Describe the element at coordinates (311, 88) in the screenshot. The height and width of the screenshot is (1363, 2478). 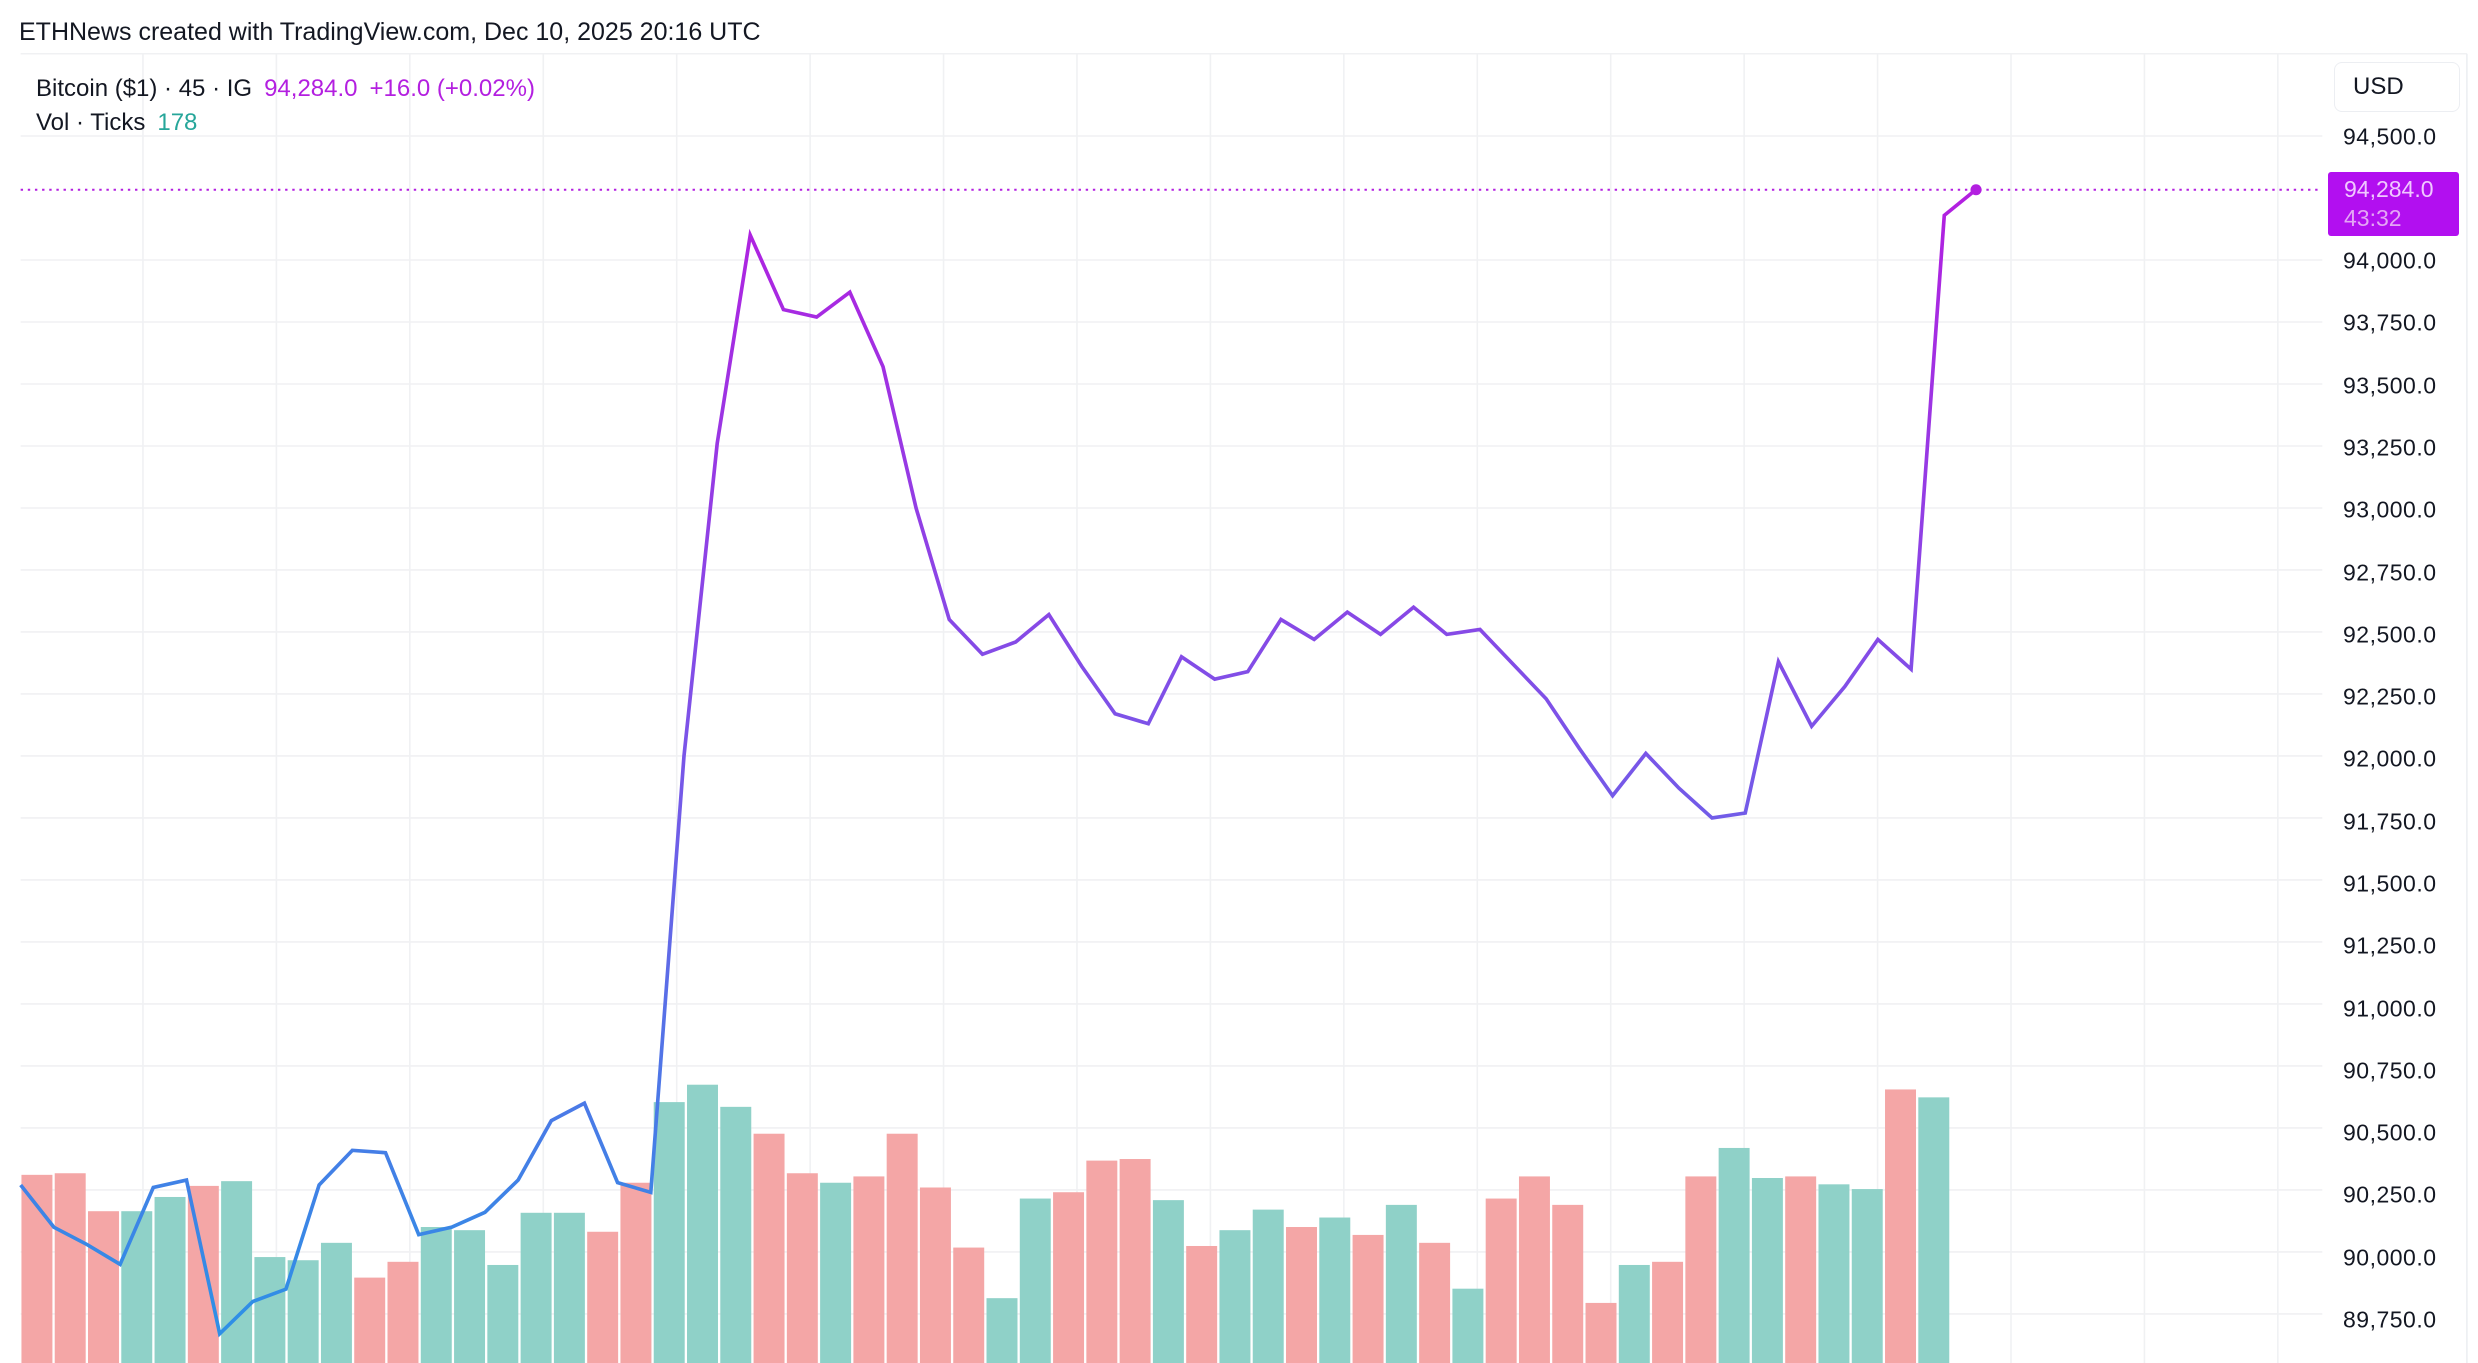
I see `last-price-value: 94,284.0` at that location.